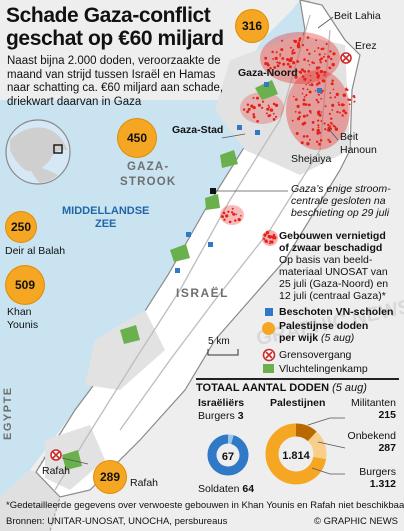  What do you see at coordinates (323, 369) in the screenshot?
I see `legend-camp: Vluchtelingenkamp` at bounding box center [323, 369].